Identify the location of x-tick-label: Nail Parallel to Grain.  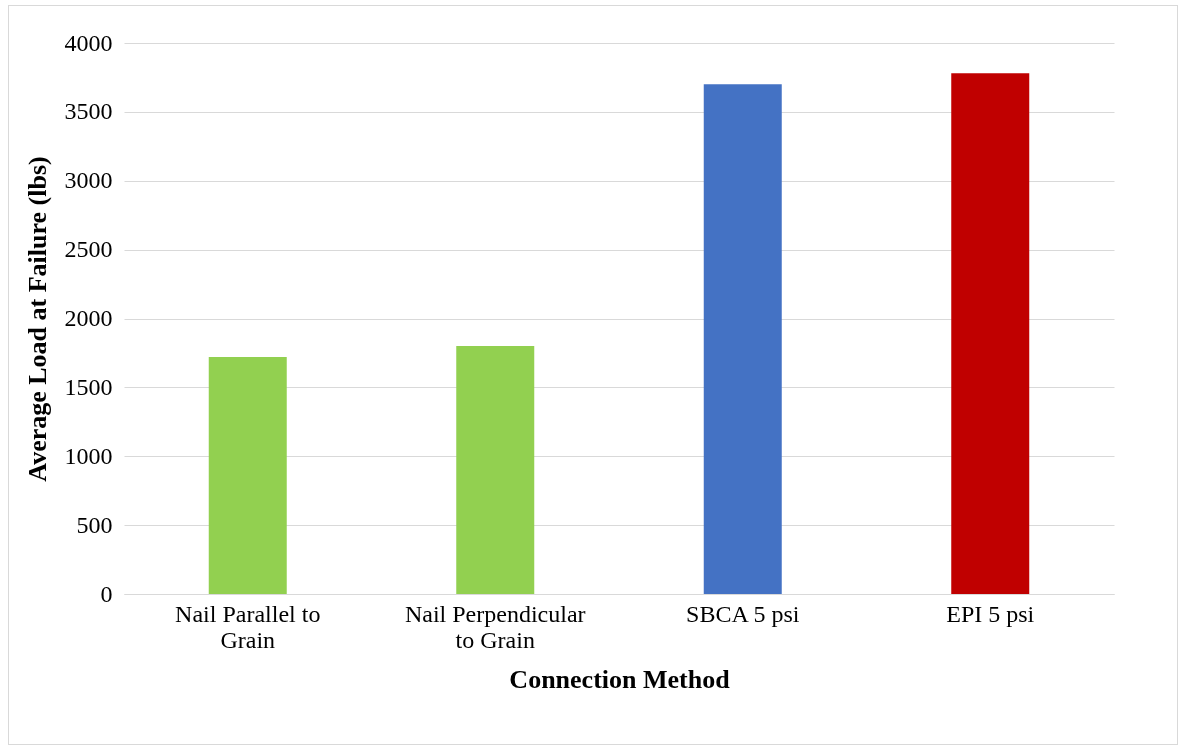
(248, 626).